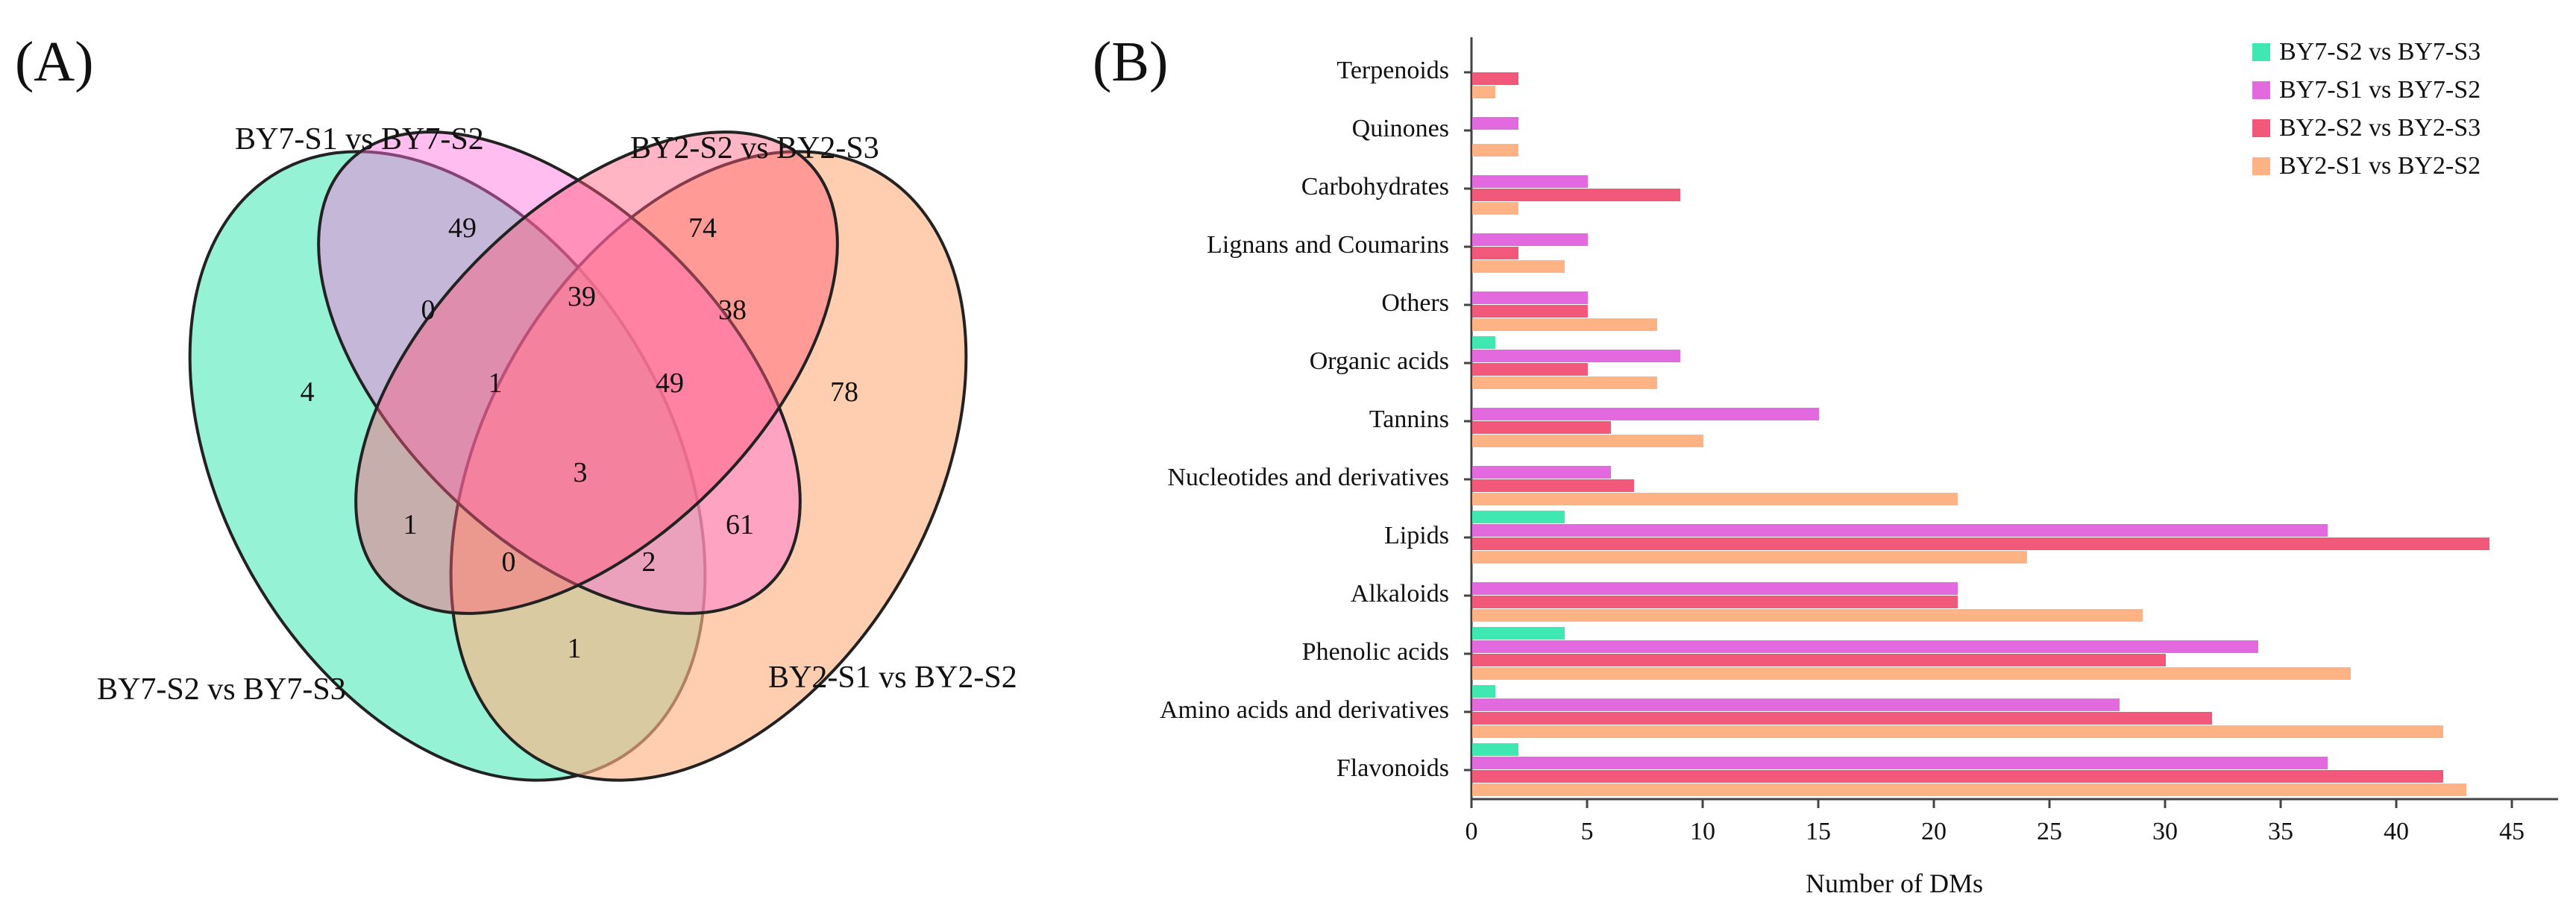 This screenshot has width=2576, height=902. Describe the element at coordinates (1400, 594) in the screenshot. I see `category-label: Alkaloids` at that location.